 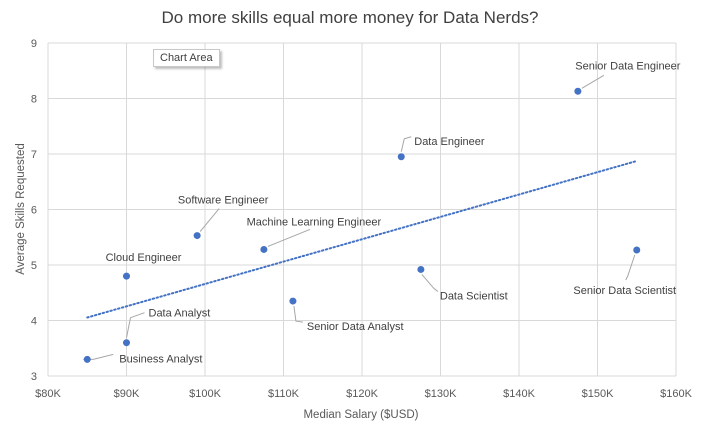 What do you see at coordinates (186, 58) in the screenshot?
I see `chart-area-tooltip: Chart Area` at bounding box center [186, 58].